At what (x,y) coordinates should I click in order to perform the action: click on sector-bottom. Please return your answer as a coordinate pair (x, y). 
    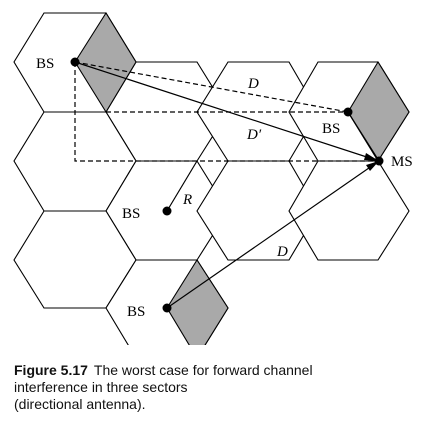
    Looking at the image, I should click on (197, 301).